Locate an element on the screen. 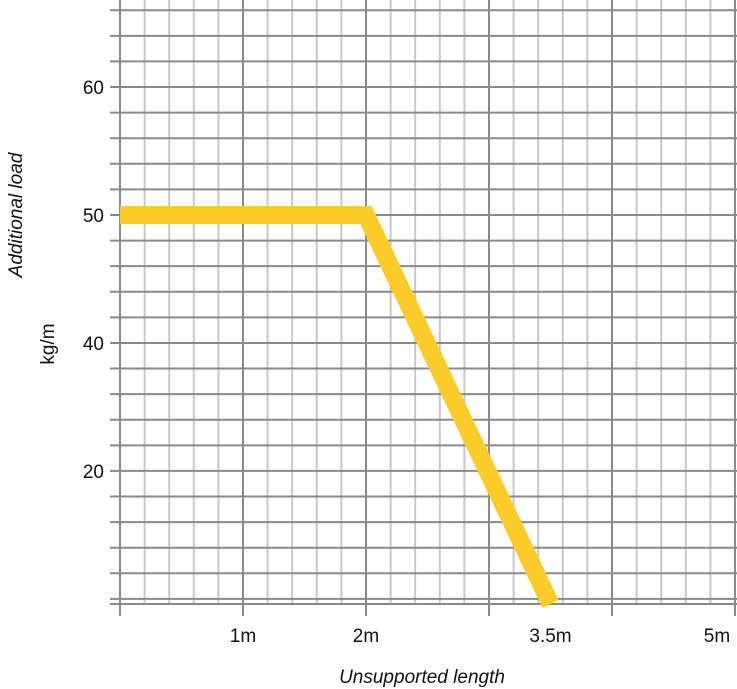 Image resolution: width=737 pixels, height=689 pixels. y-tick-label: 40 is located at coordinates (93, 344).